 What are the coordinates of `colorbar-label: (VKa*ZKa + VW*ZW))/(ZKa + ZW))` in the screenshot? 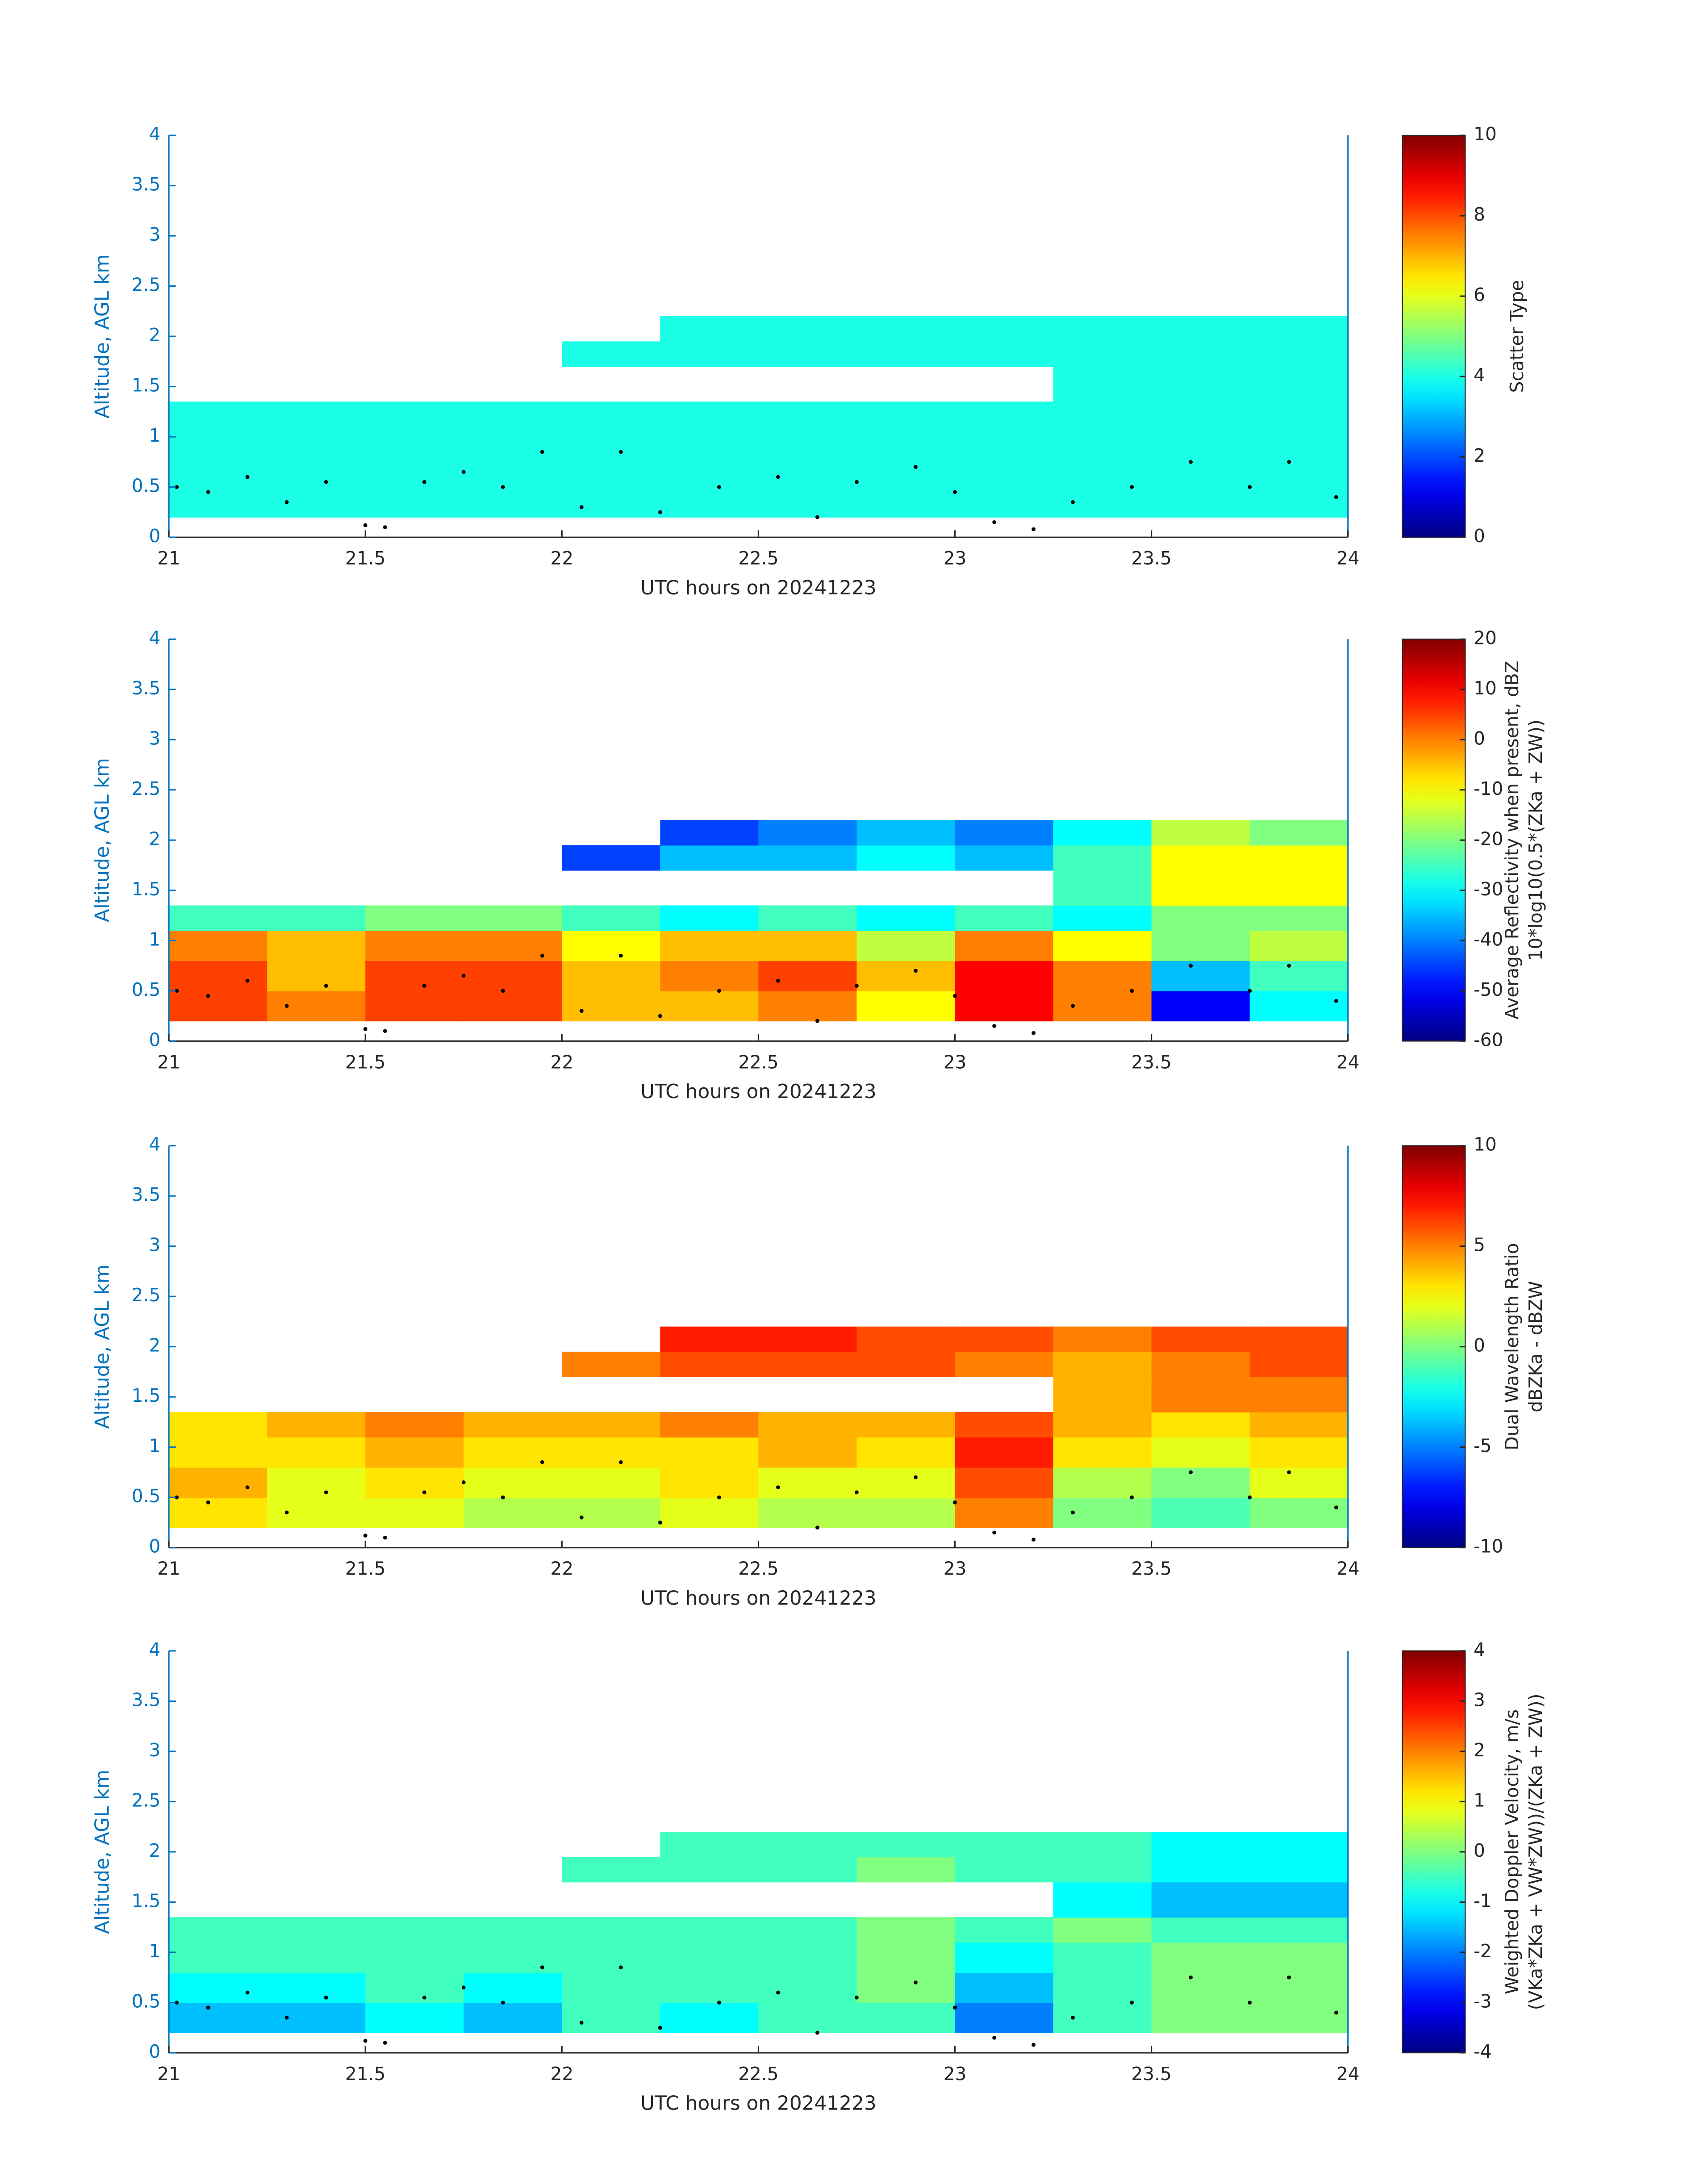 It's located at (1535, 1852).